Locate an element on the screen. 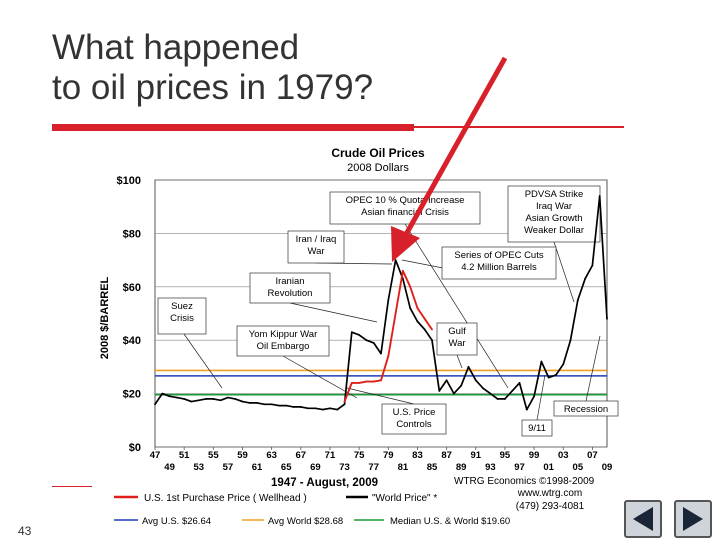 This screenshot has height=540, width=720. triangle-right-icon is located at coordinates (693, 519).